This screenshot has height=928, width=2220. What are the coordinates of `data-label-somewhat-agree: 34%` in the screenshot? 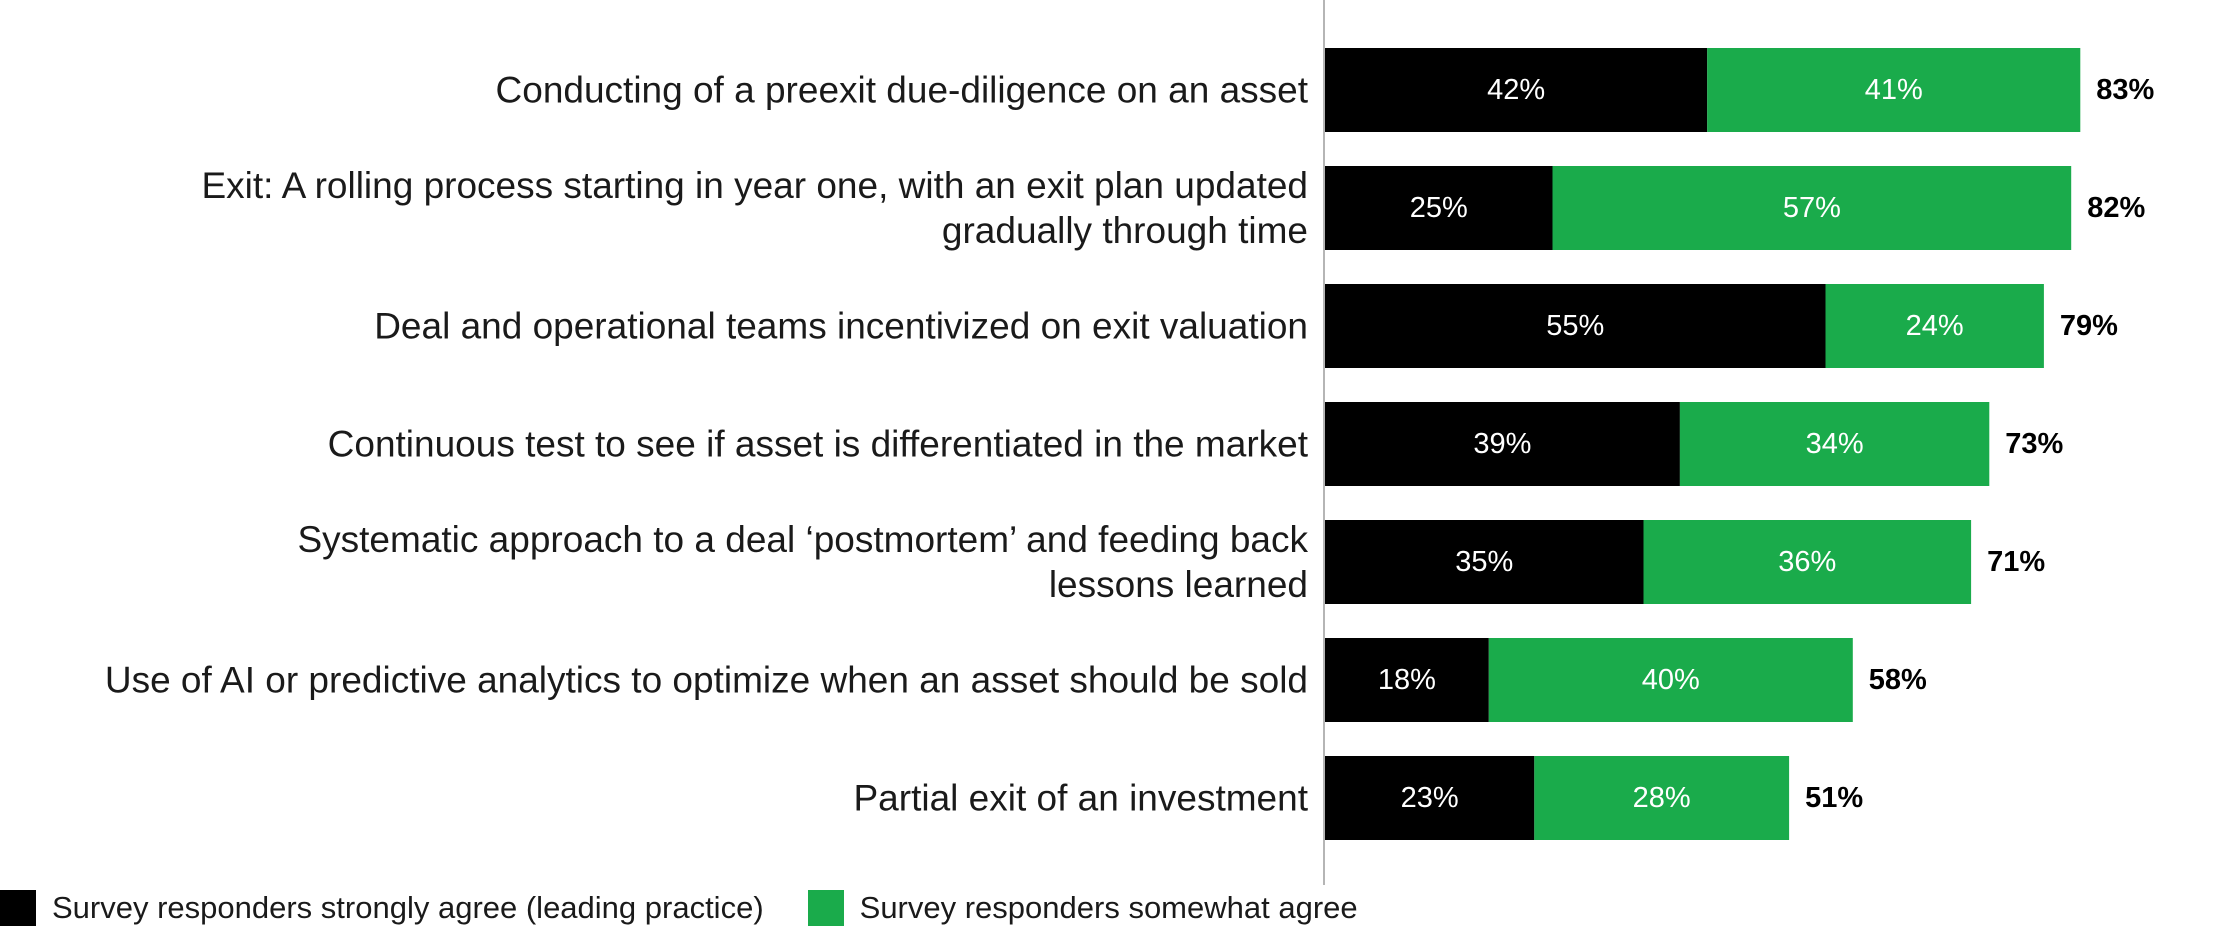 It's located at (1835, 444).